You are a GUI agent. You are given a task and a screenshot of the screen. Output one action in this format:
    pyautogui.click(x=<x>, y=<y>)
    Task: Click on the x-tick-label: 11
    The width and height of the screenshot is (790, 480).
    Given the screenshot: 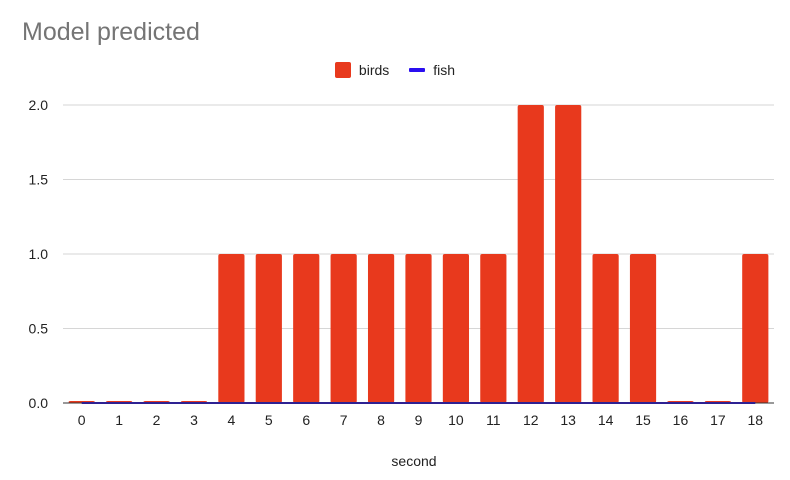 What is the action you would take?
    pyautogui.click(x=493, y=420)
    